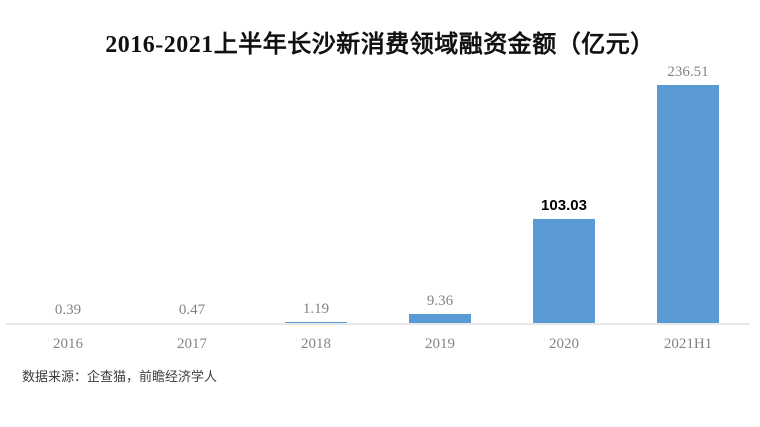 Image resolution: width=760 pixels, height=427 pixels. I want to click on bar-column-2021H1: 236.51, so click(688, 191).